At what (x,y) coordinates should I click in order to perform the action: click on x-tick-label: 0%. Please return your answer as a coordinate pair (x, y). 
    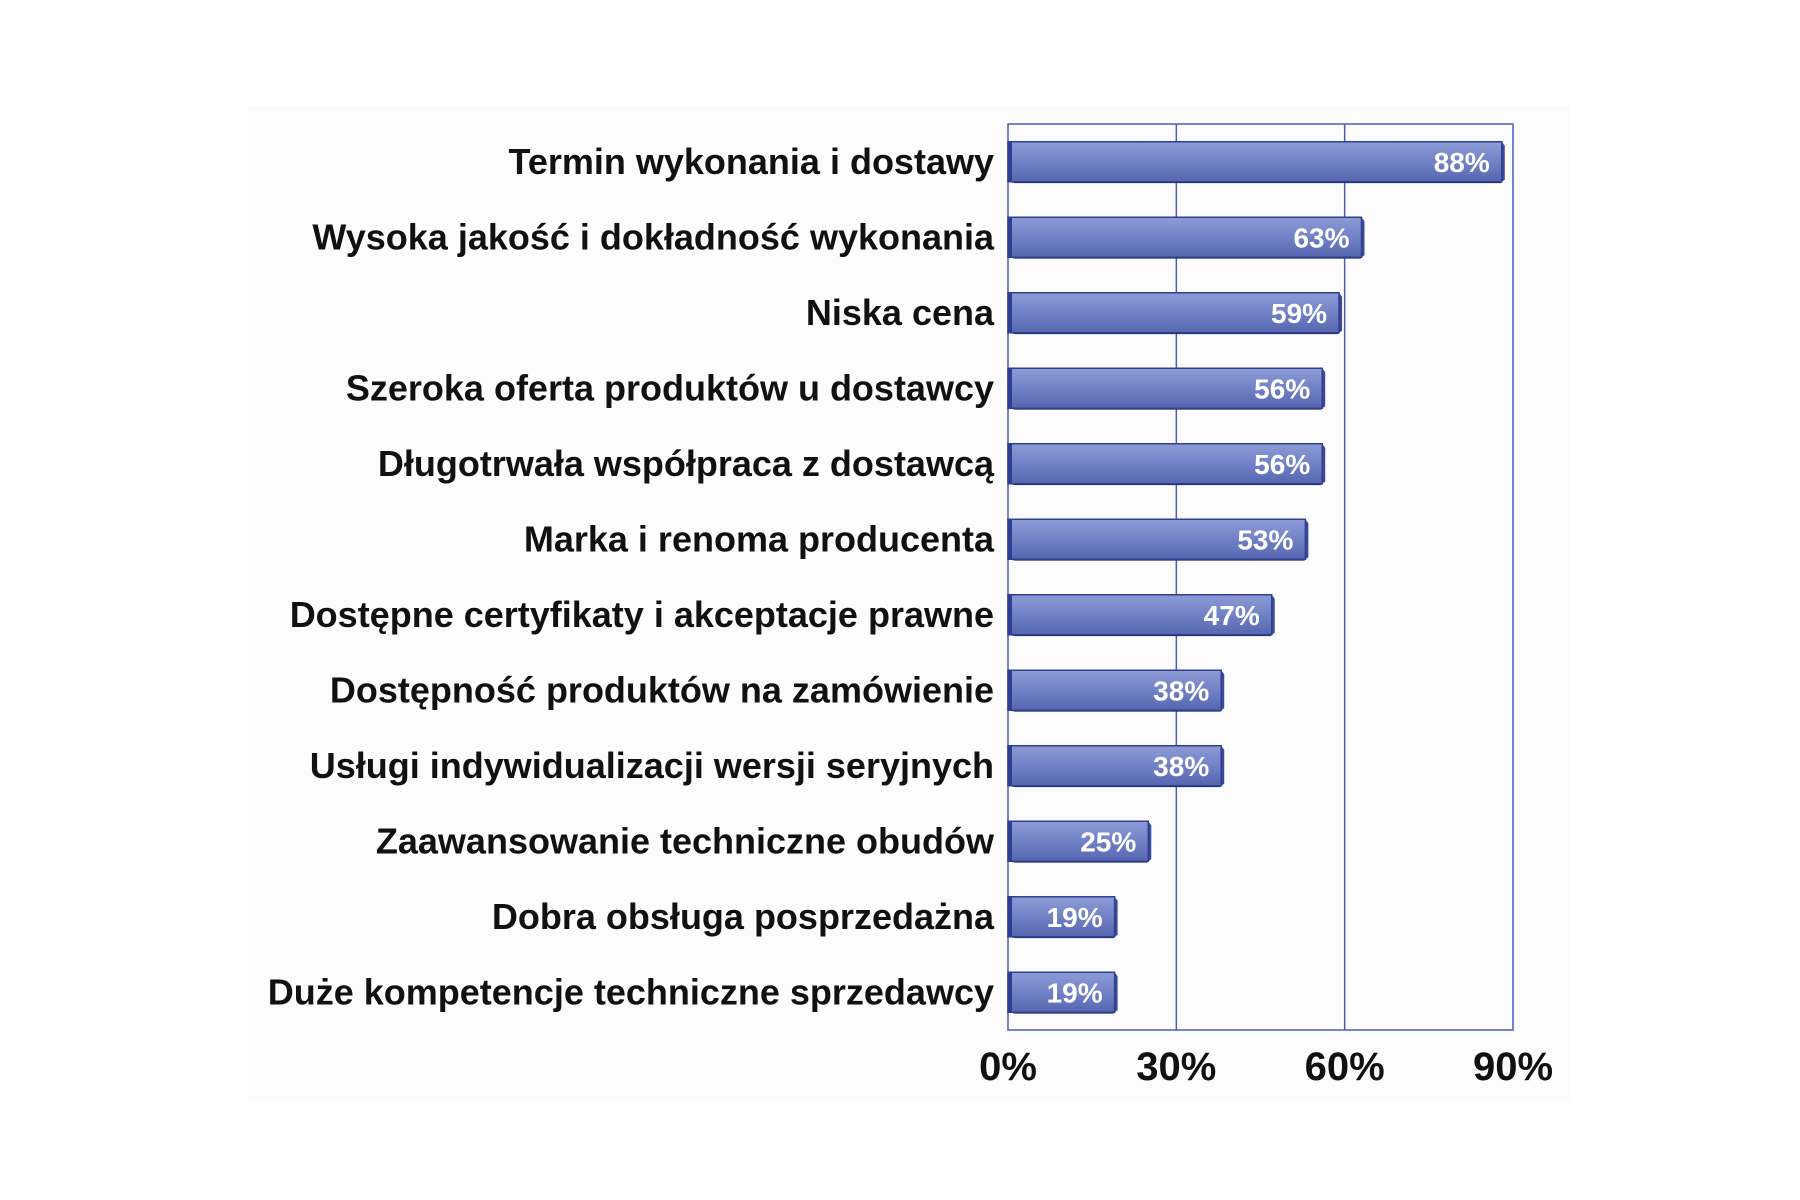
    Looking at the image, I should click on (1008, 1067).